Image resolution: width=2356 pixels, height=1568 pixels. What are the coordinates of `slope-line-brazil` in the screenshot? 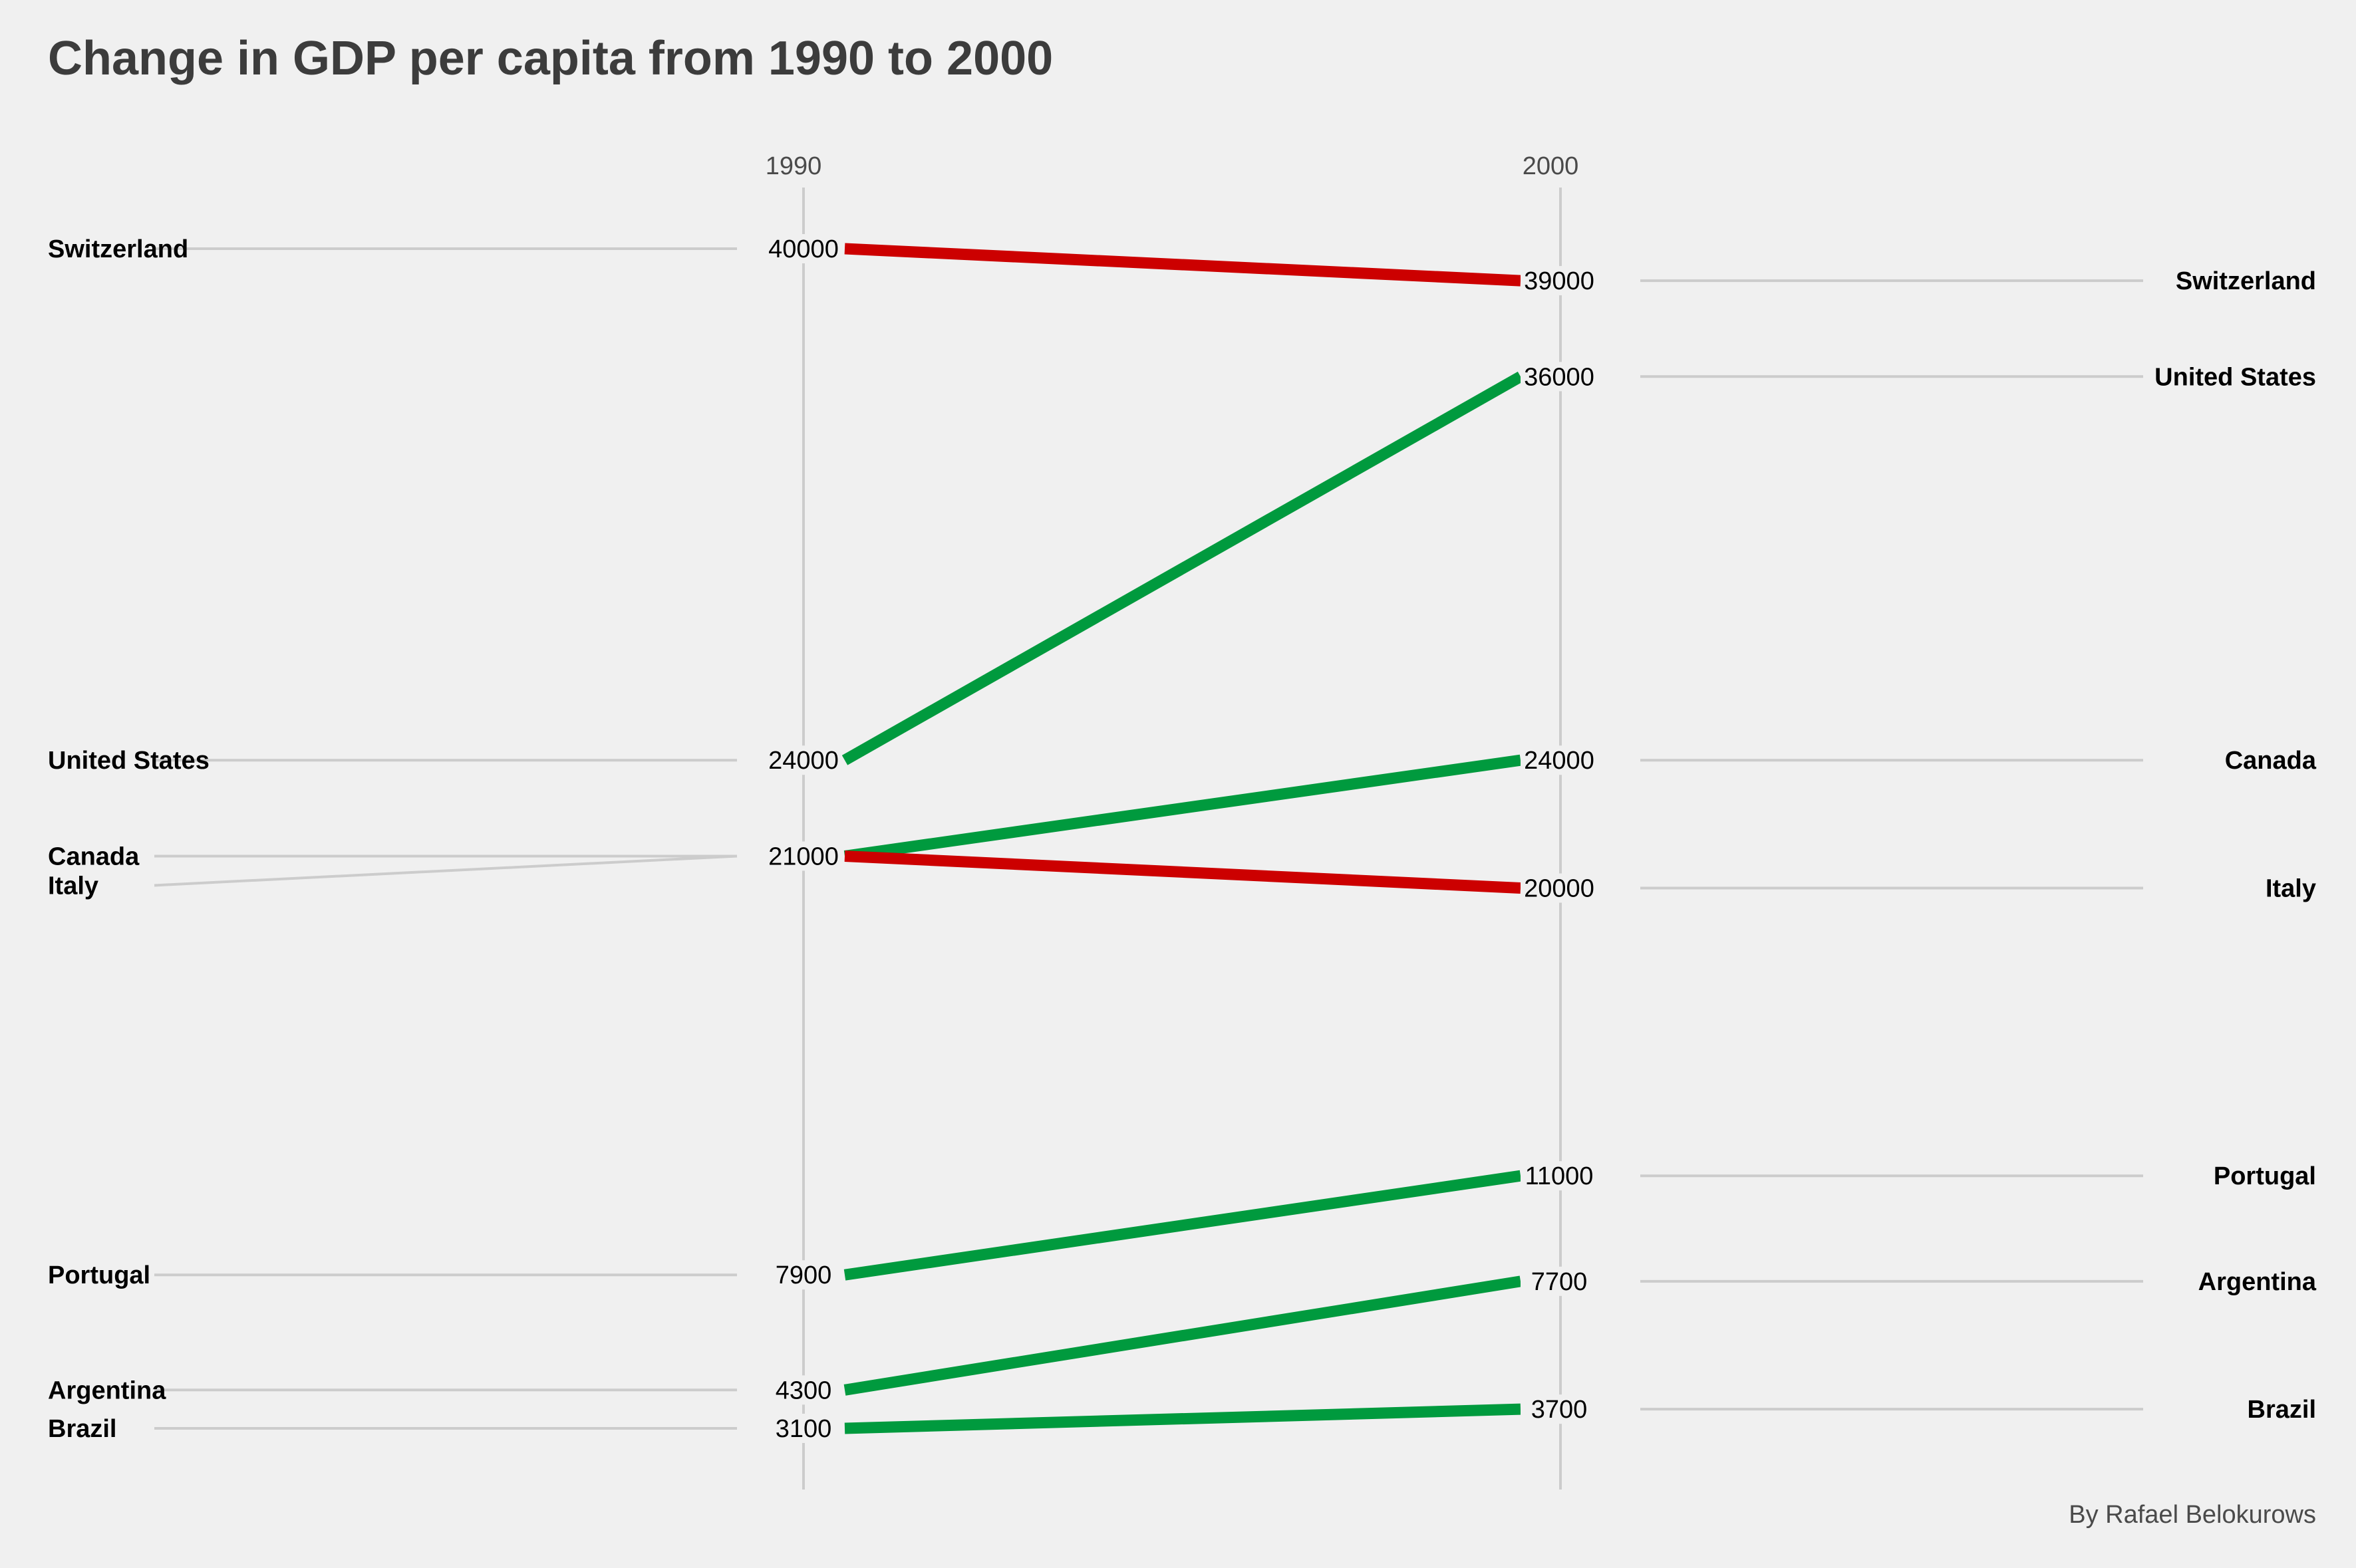 It's located at (1182, 1418).